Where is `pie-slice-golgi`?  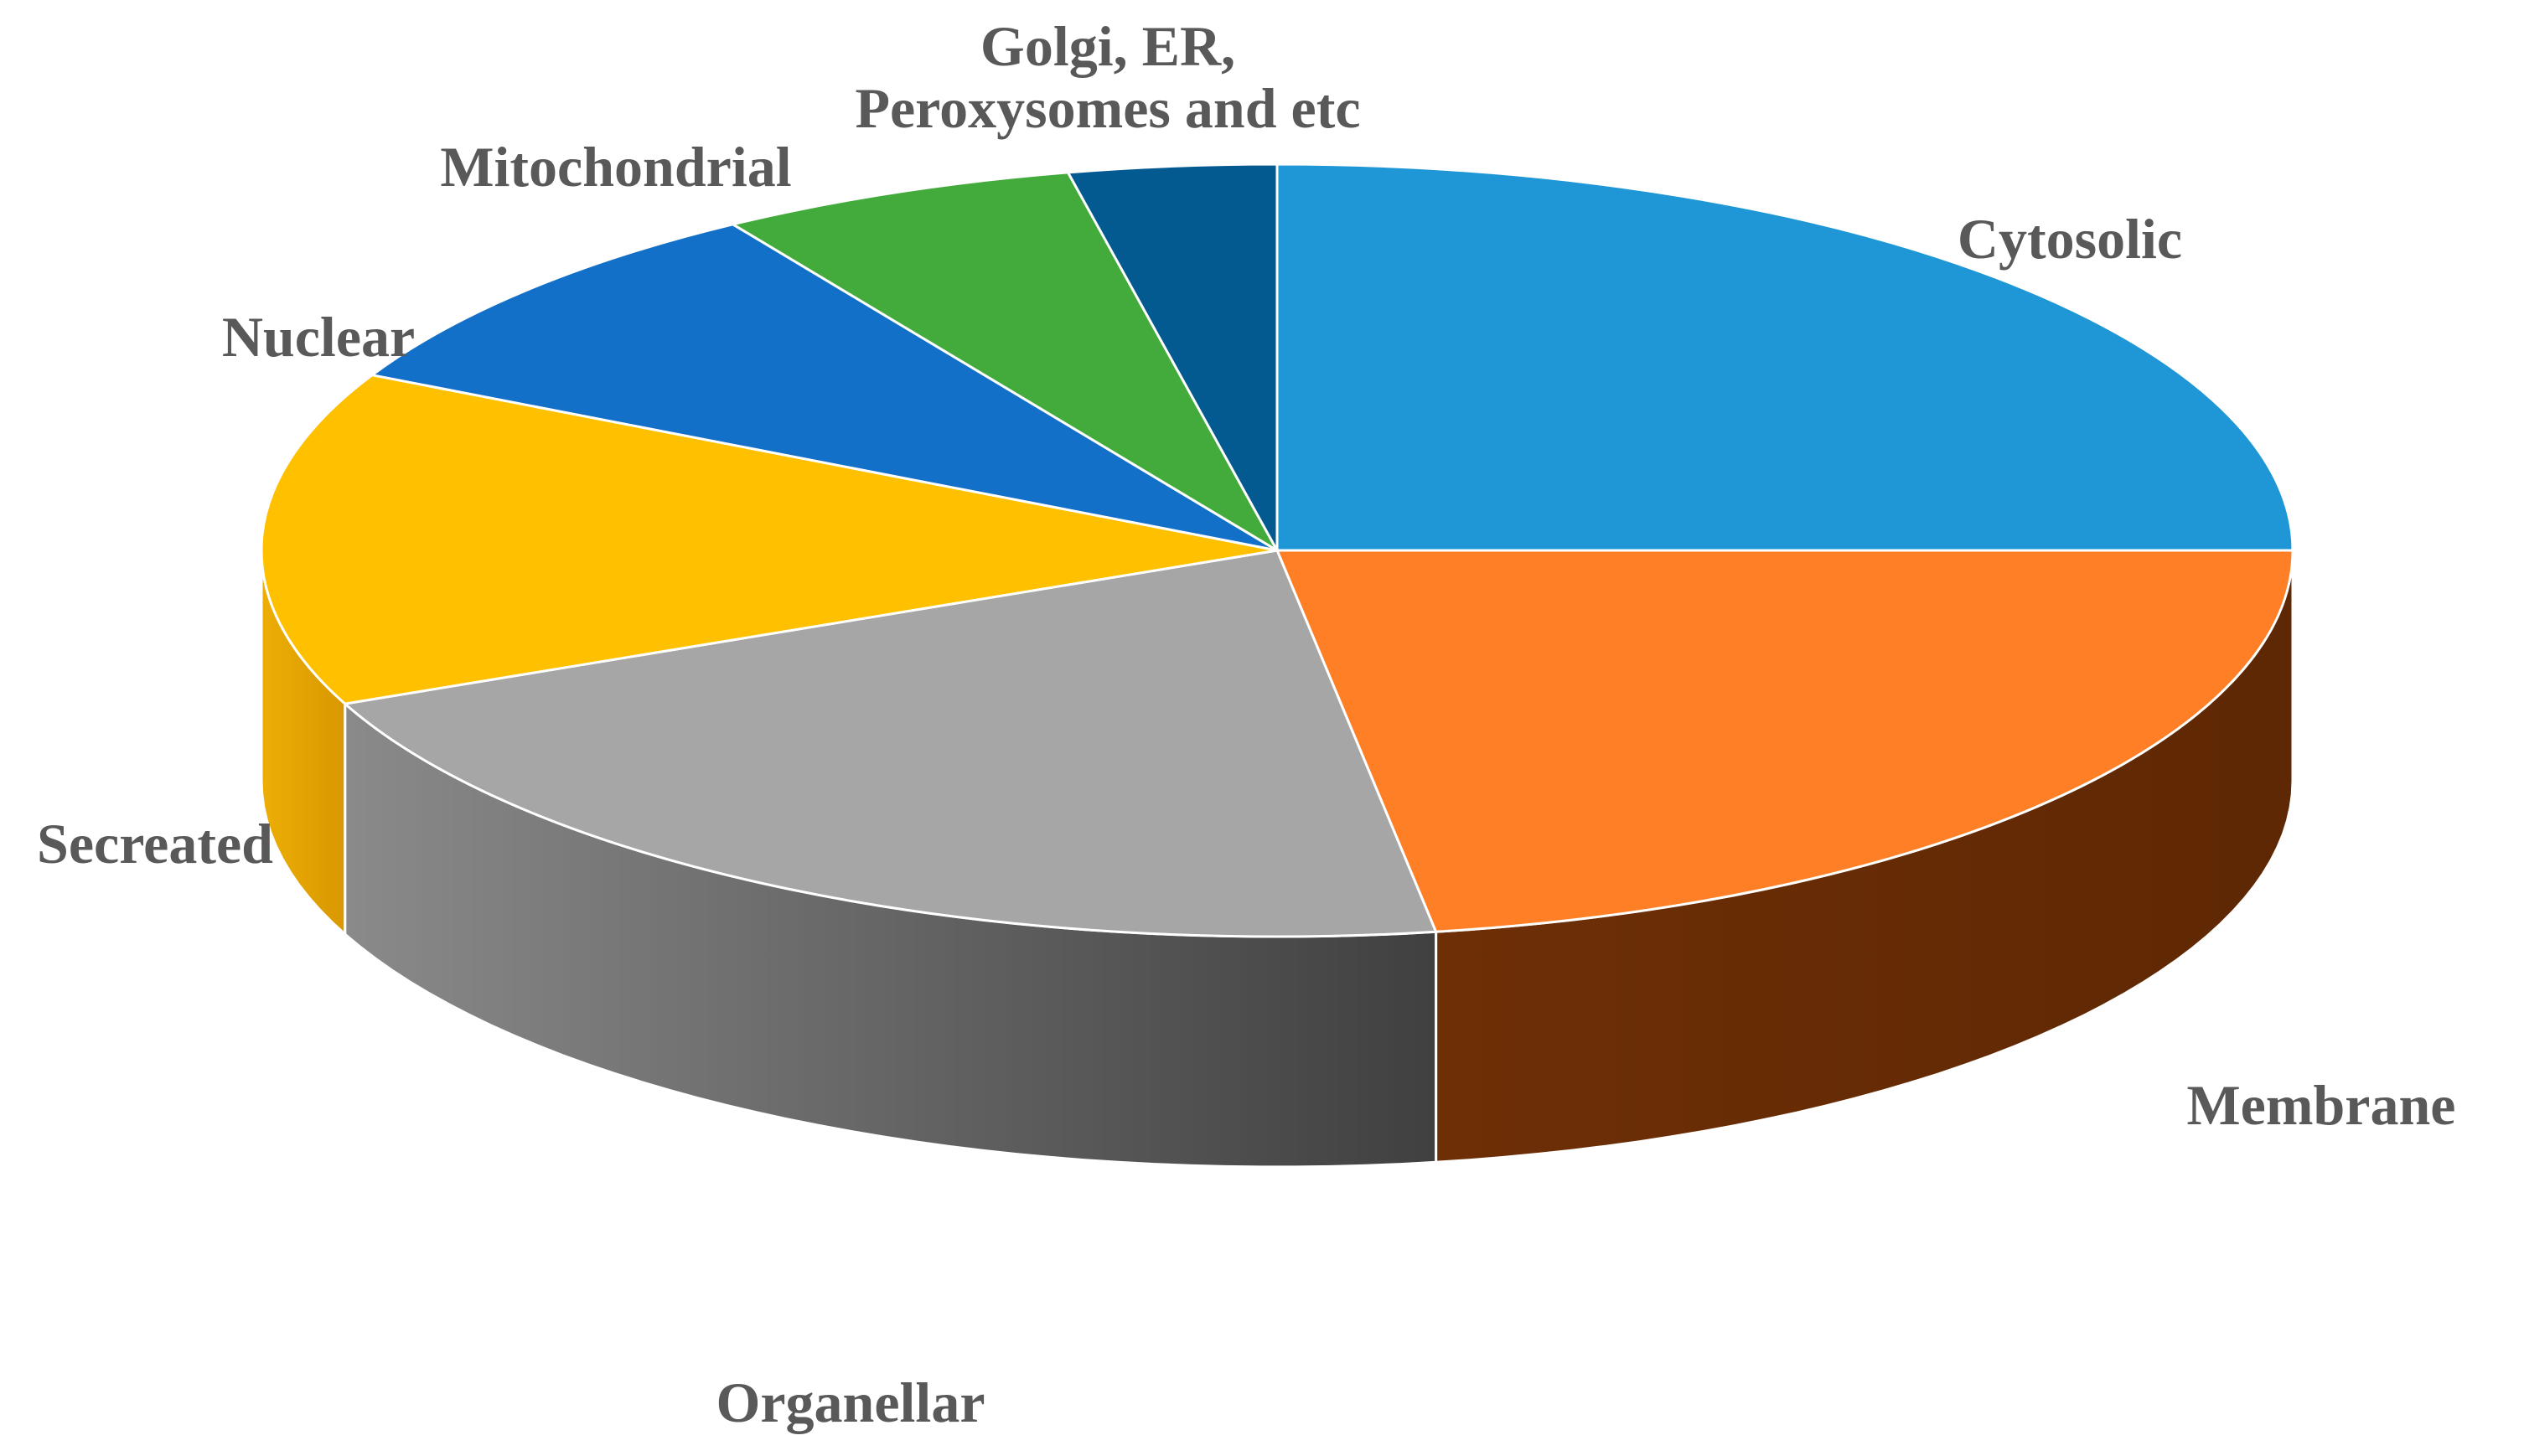
pie-slice-golgi is located at coordinates (1173, 357).